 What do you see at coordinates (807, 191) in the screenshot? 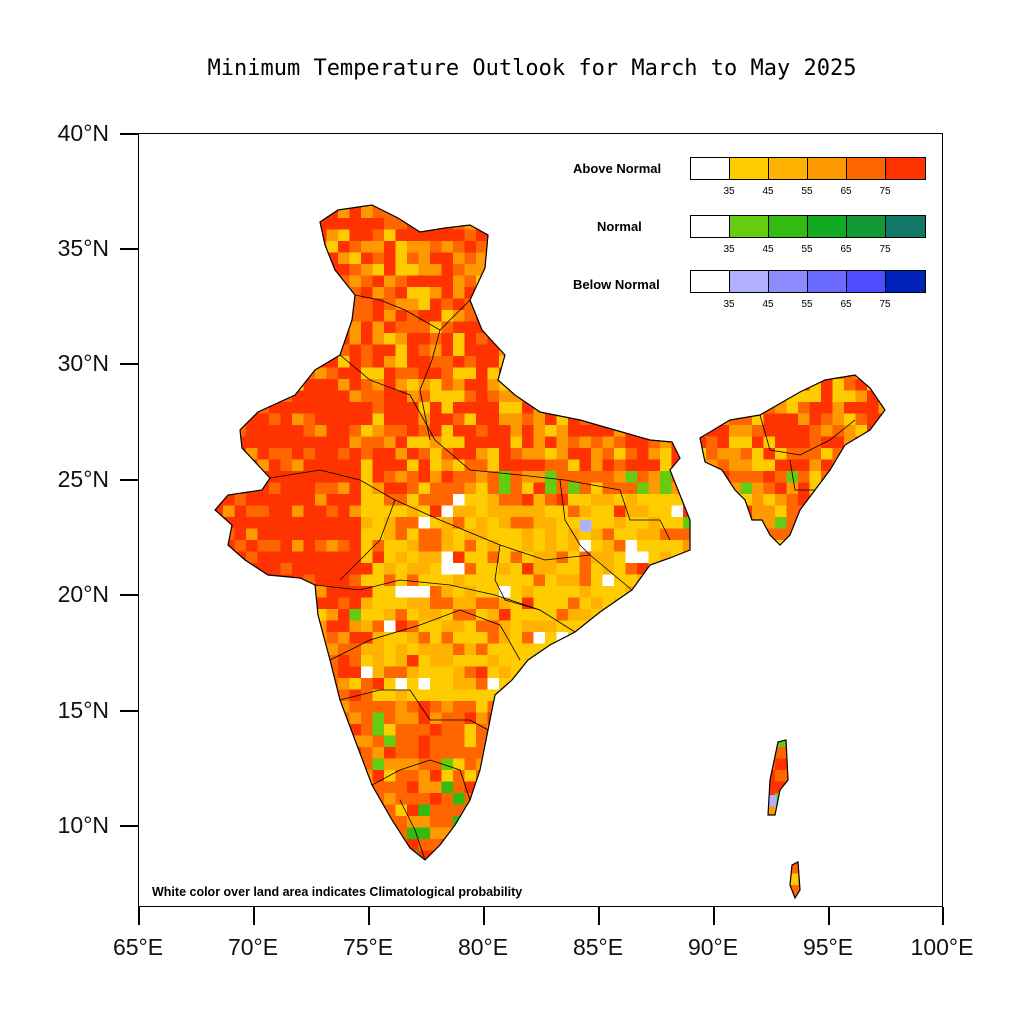
I see `legend-tick: 55` at bounding box center [807, 191].